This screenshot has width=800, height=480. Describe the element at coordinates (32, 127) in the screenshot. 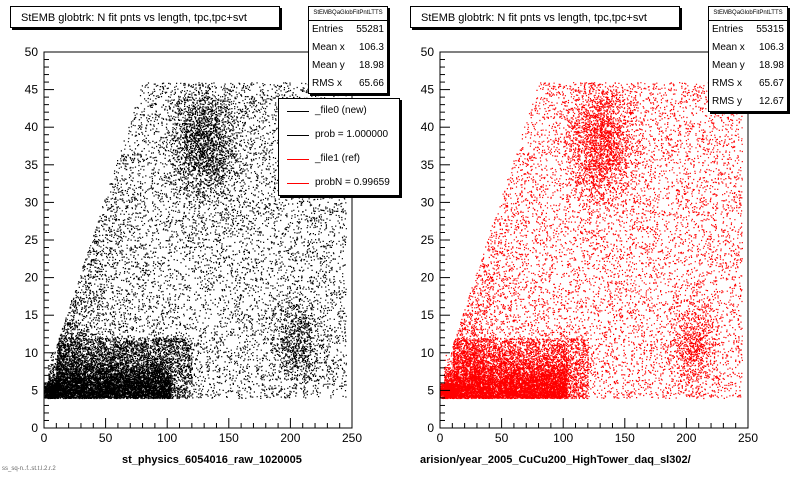

I see `left-y-tick-label: 40` at that location.